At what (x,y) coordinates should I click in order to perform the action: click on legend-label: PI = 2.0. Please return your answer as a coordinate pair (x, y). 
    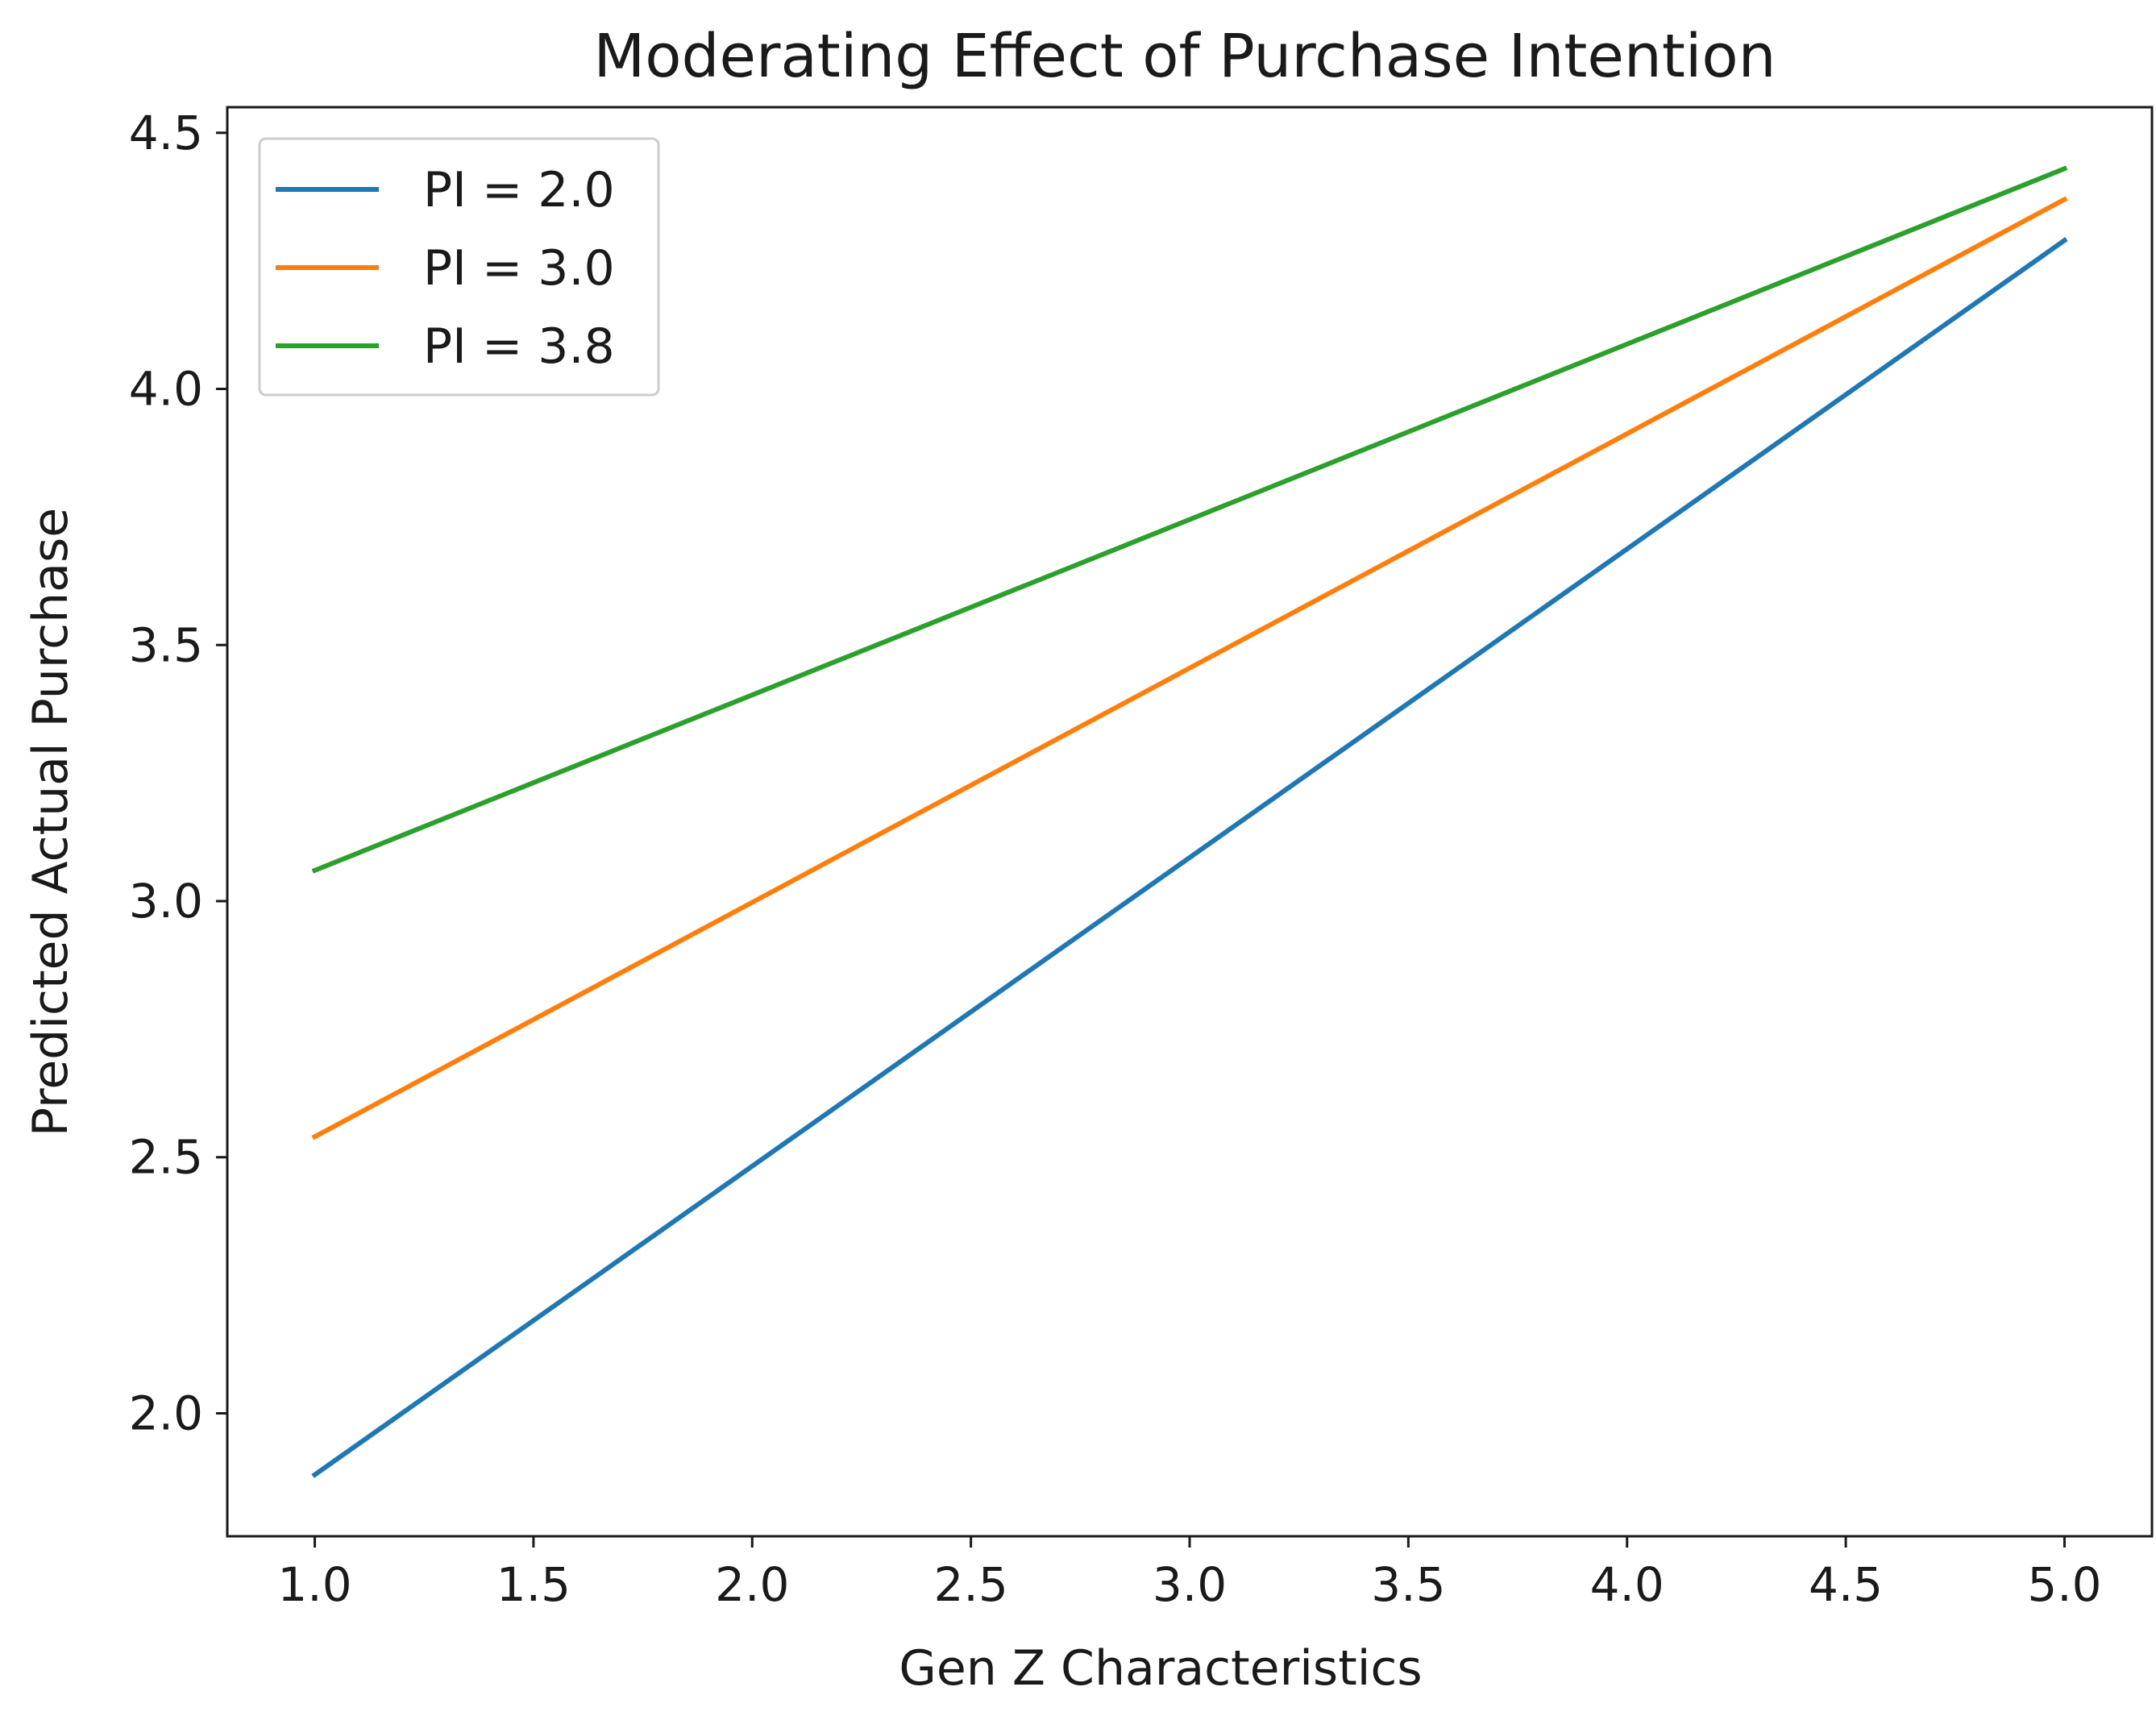
    Looking at the image, I should click on (519, 190).